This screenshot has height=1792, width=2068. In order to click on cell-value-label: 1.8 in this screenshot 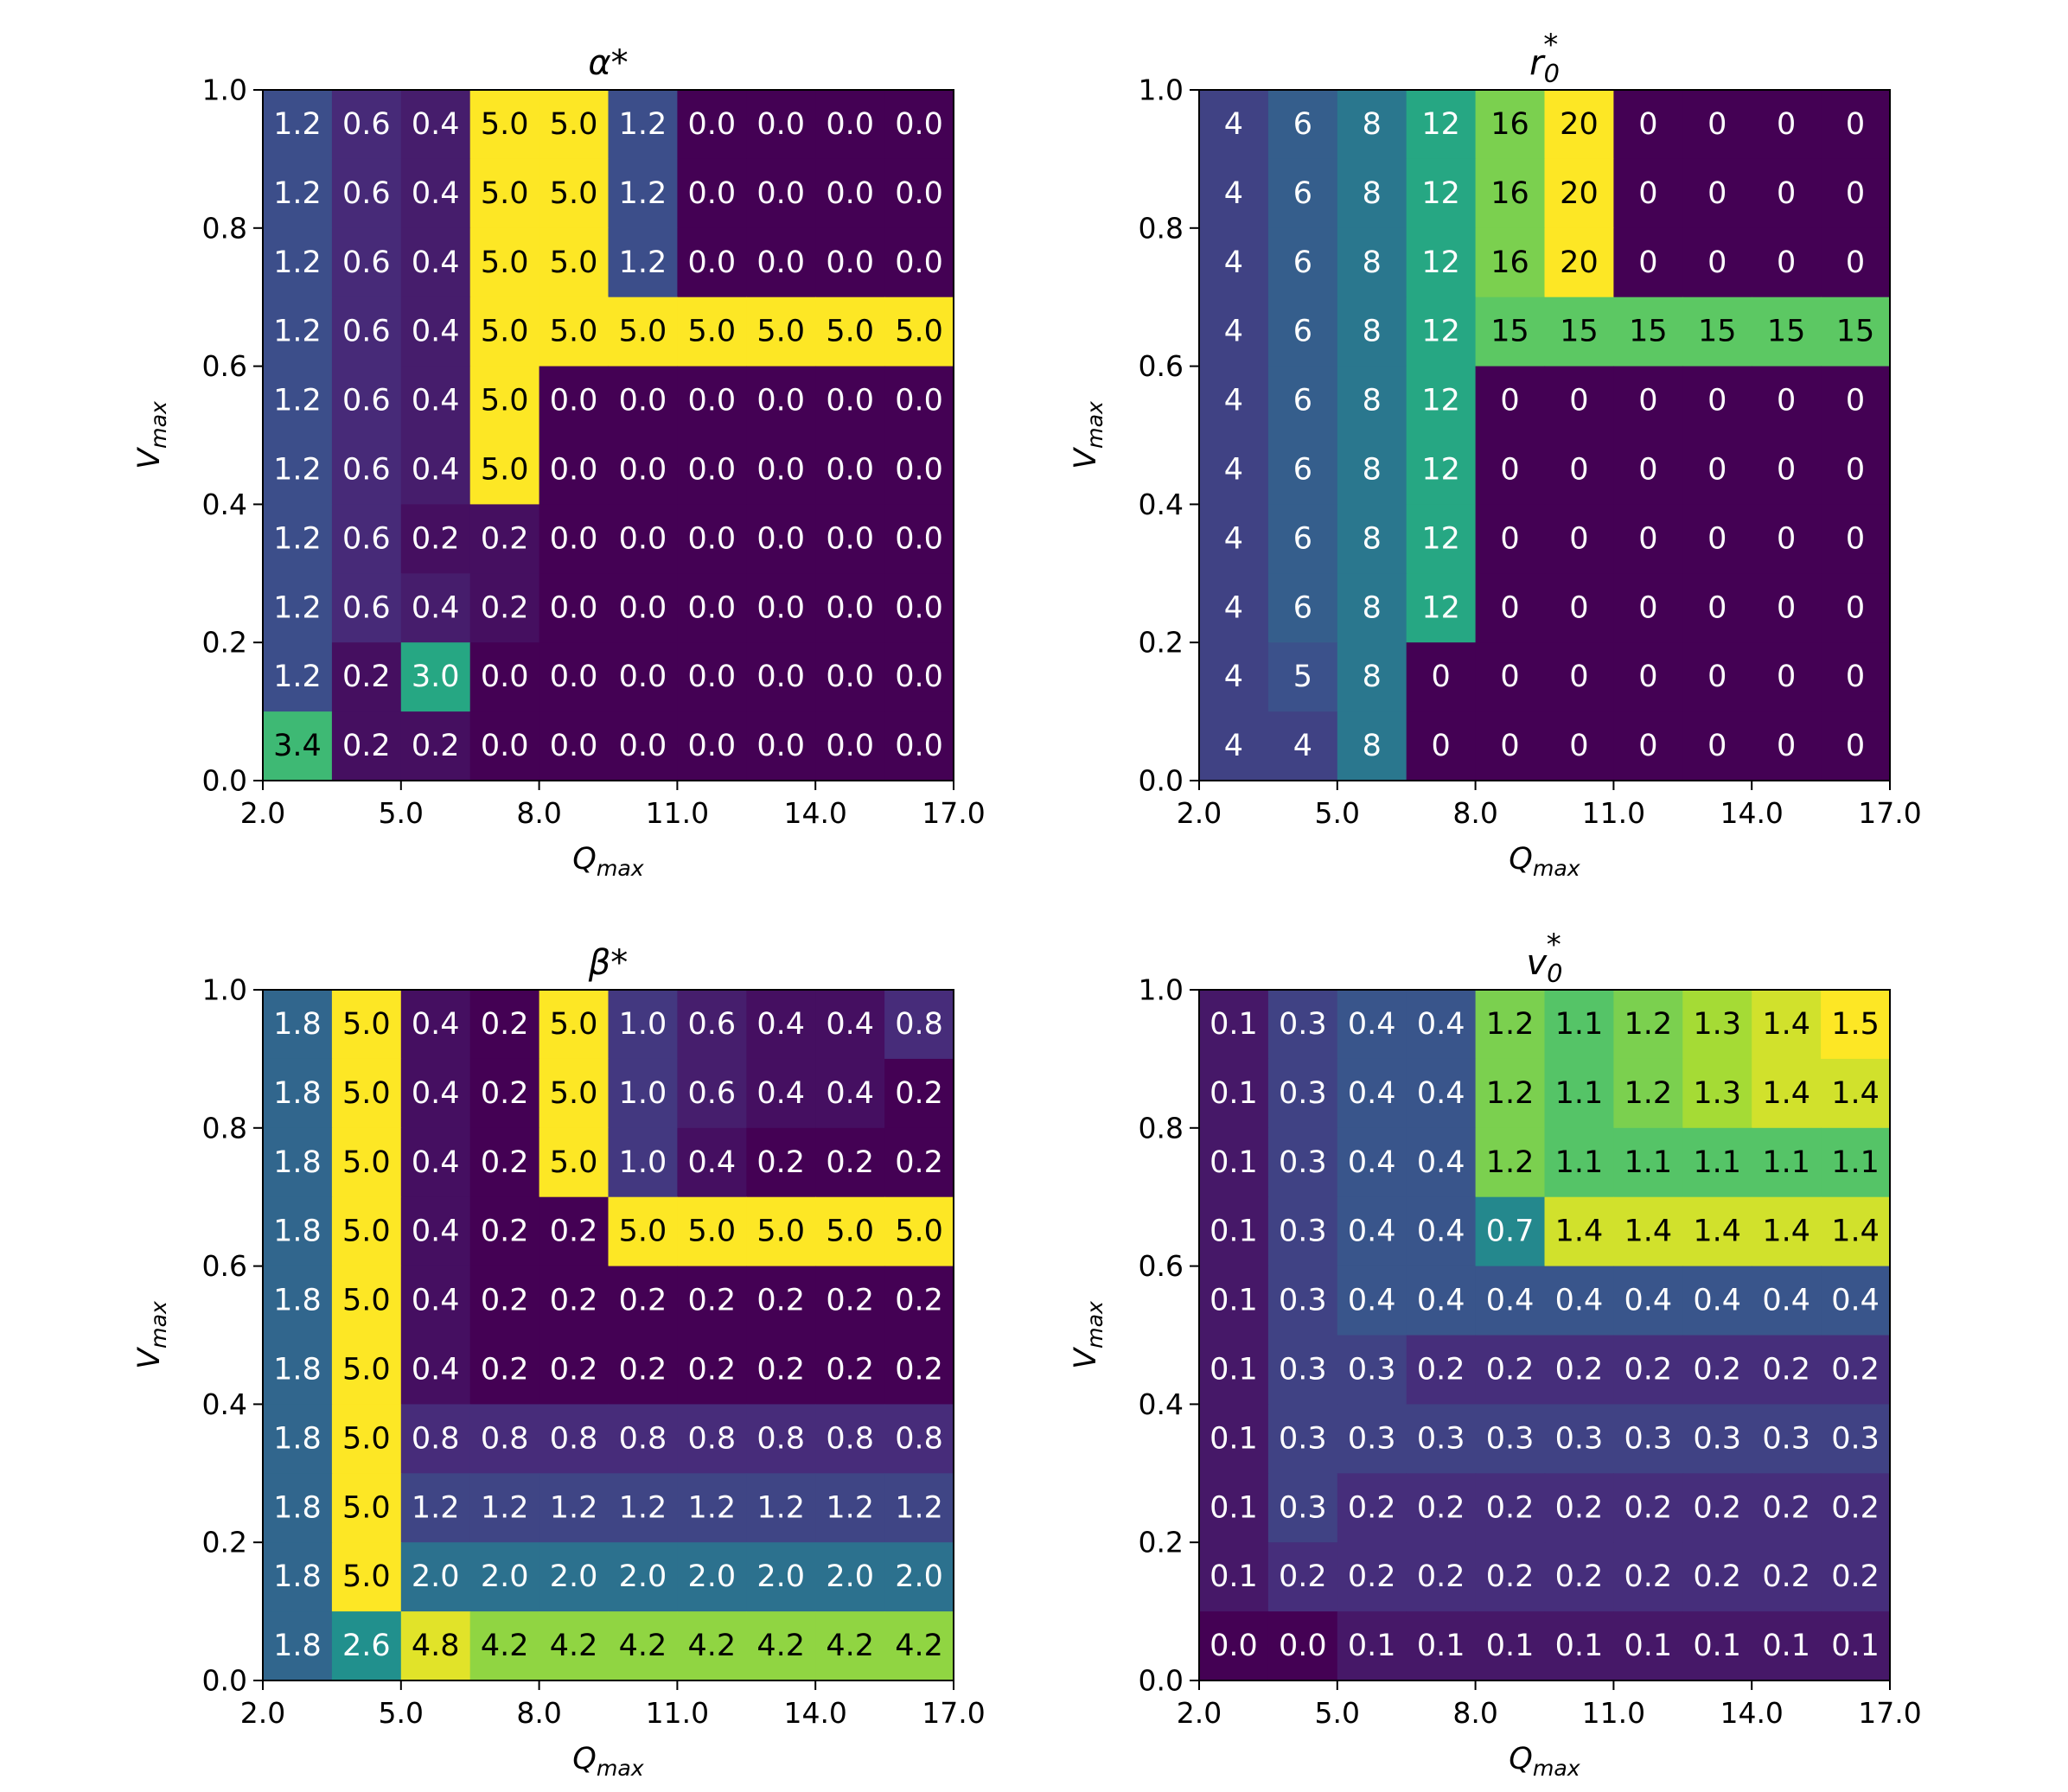, I will do `click(298, 1163)`.